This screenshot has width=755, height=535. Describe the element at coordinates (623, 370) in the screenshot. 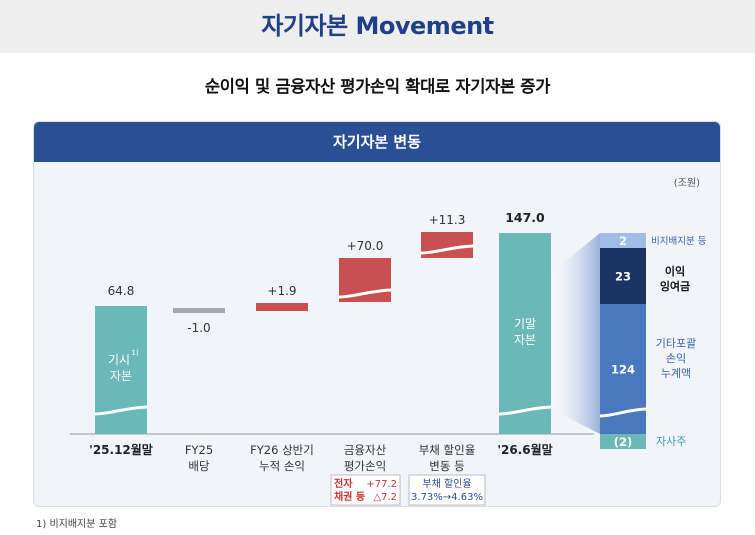

I see `breakdown-value-aoci: 124` at that location.